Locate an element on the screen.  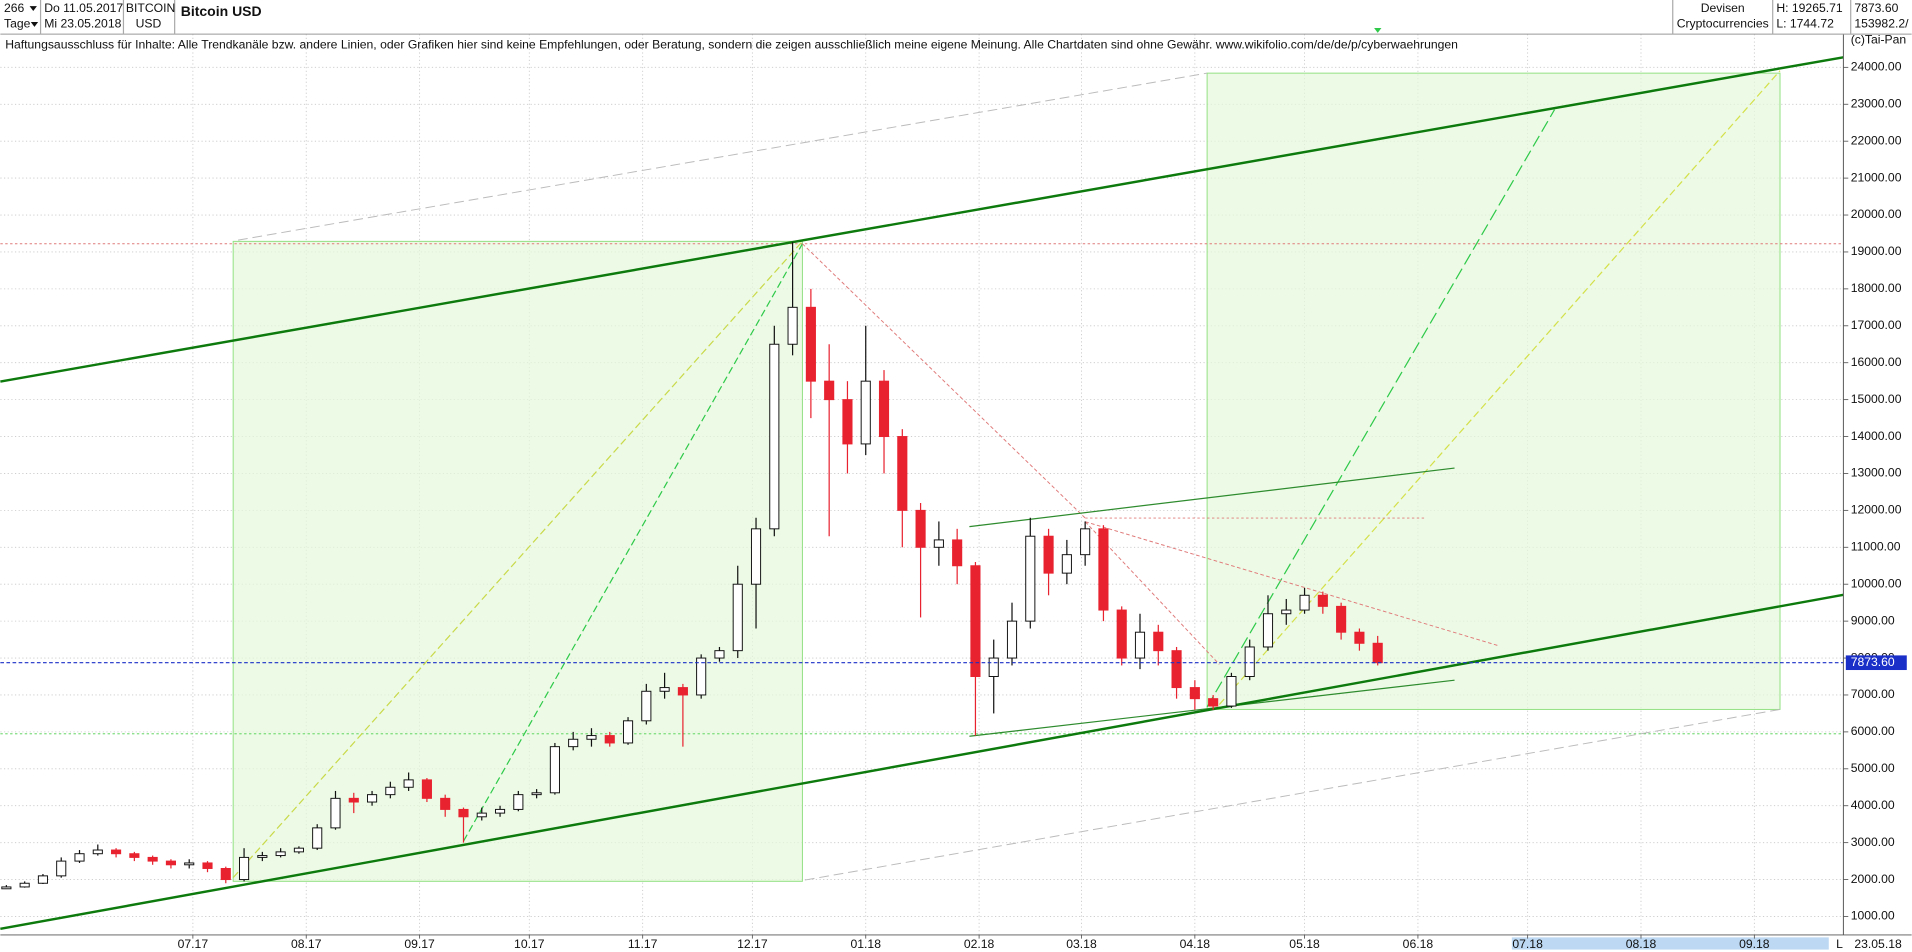
y-tick-label: 4000.00 is located at coordinates (1873, 805).